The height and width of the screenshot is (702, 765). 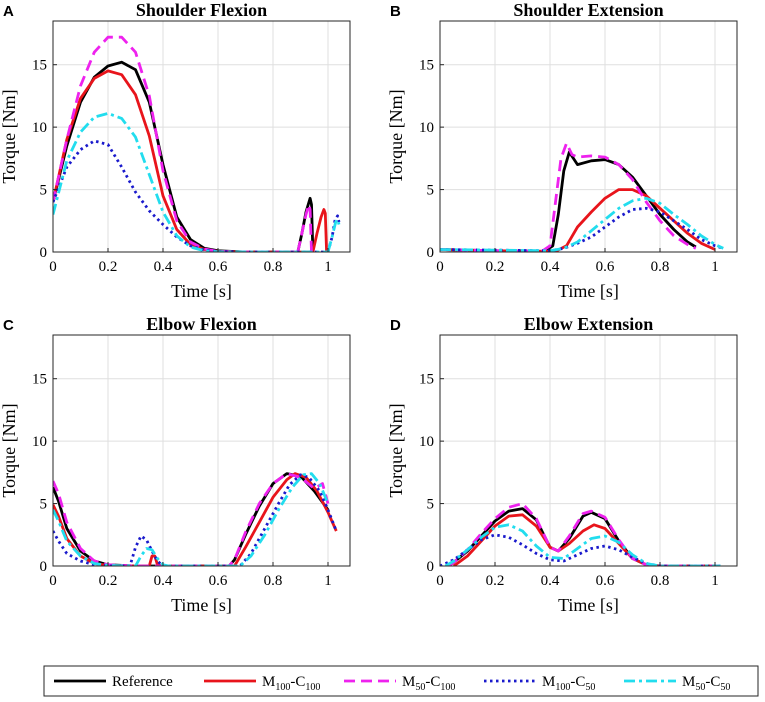 I want to click on panel-letter: A, so click(x=8, y=11).